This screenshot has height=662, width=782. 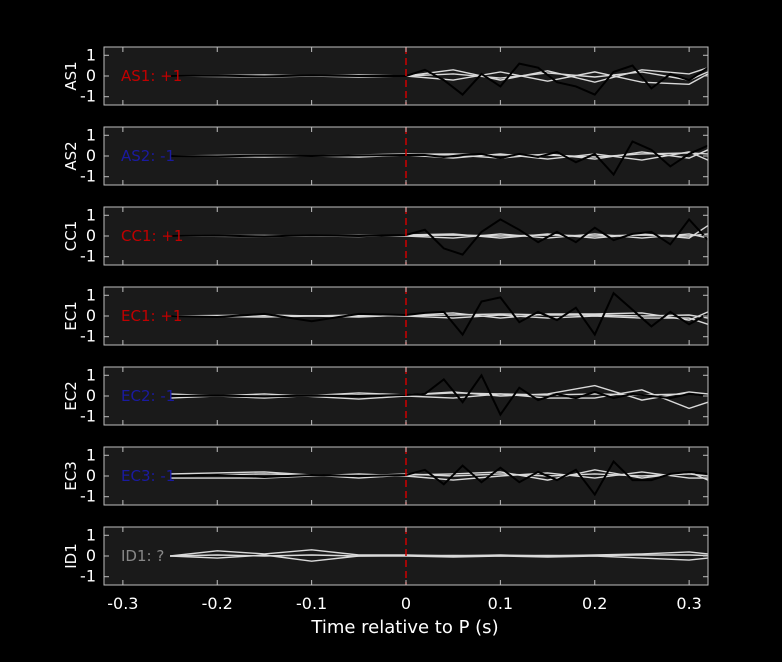 What do you see at coordinates (71, 476) in the screenshot?
I see `y-axis-label: EC3` at bounding box center [71, 476].